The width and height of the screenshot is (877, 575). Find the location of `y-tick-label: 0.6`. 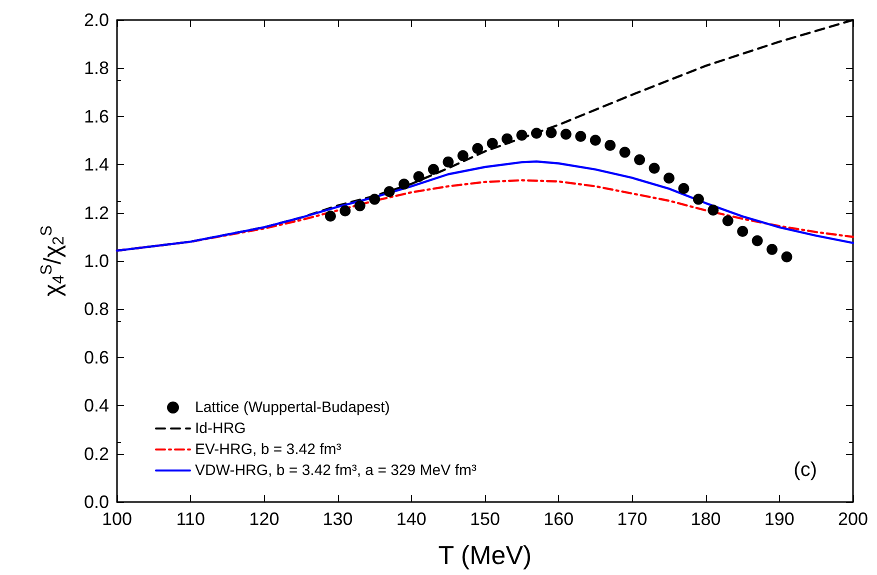

y-tick-label: 0.6 is located at coordinates (96, 357).